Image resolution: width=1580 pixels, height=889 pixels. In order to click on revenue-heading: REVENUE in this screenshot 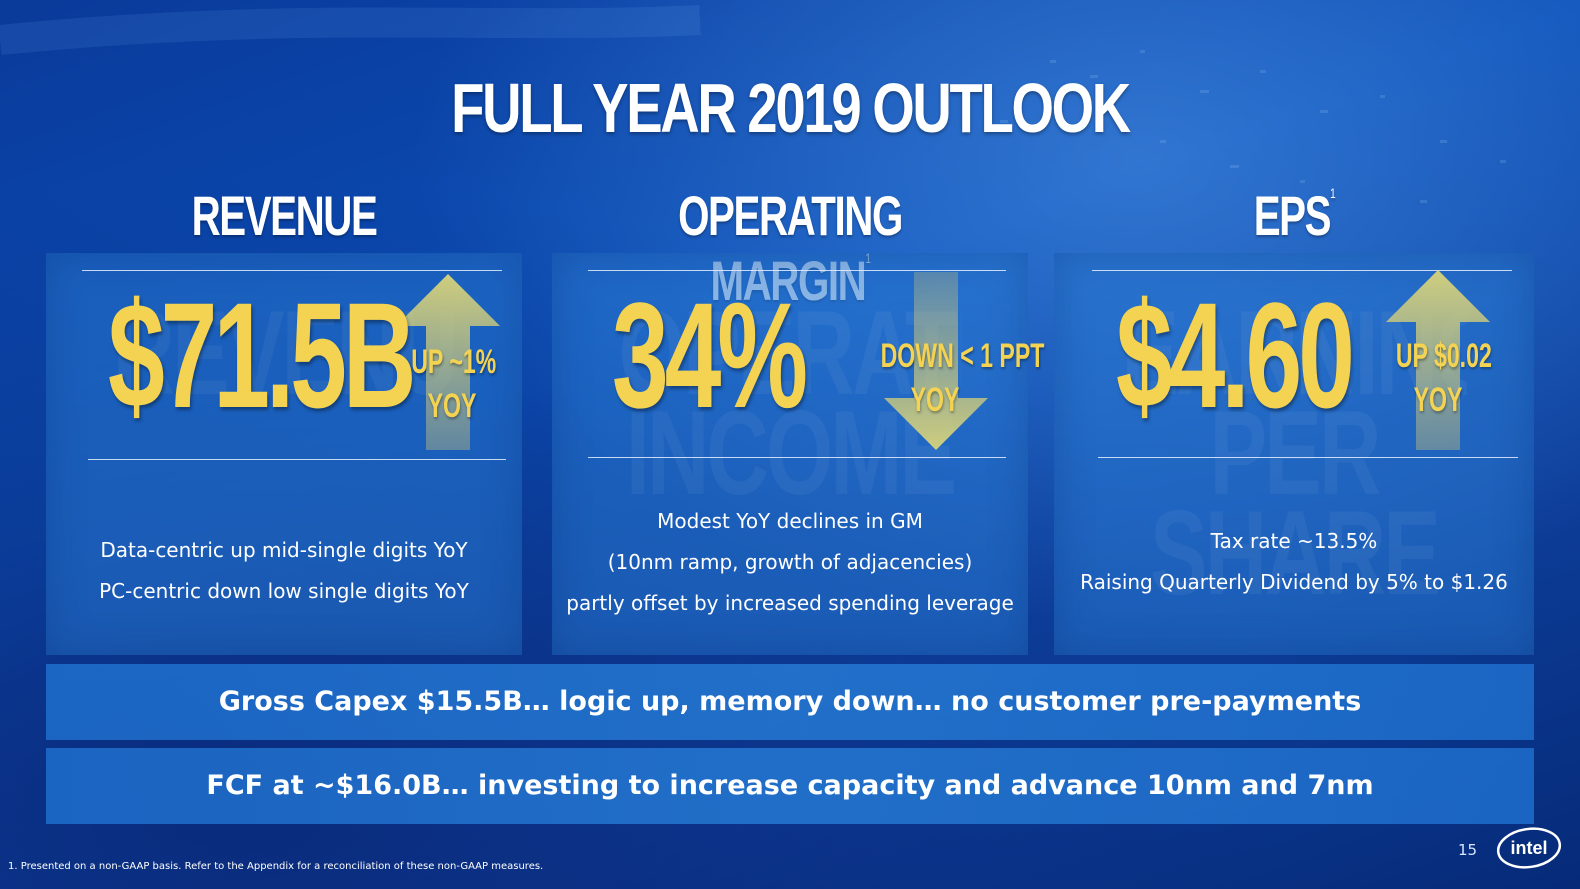, I will do `click(284, 215)`.